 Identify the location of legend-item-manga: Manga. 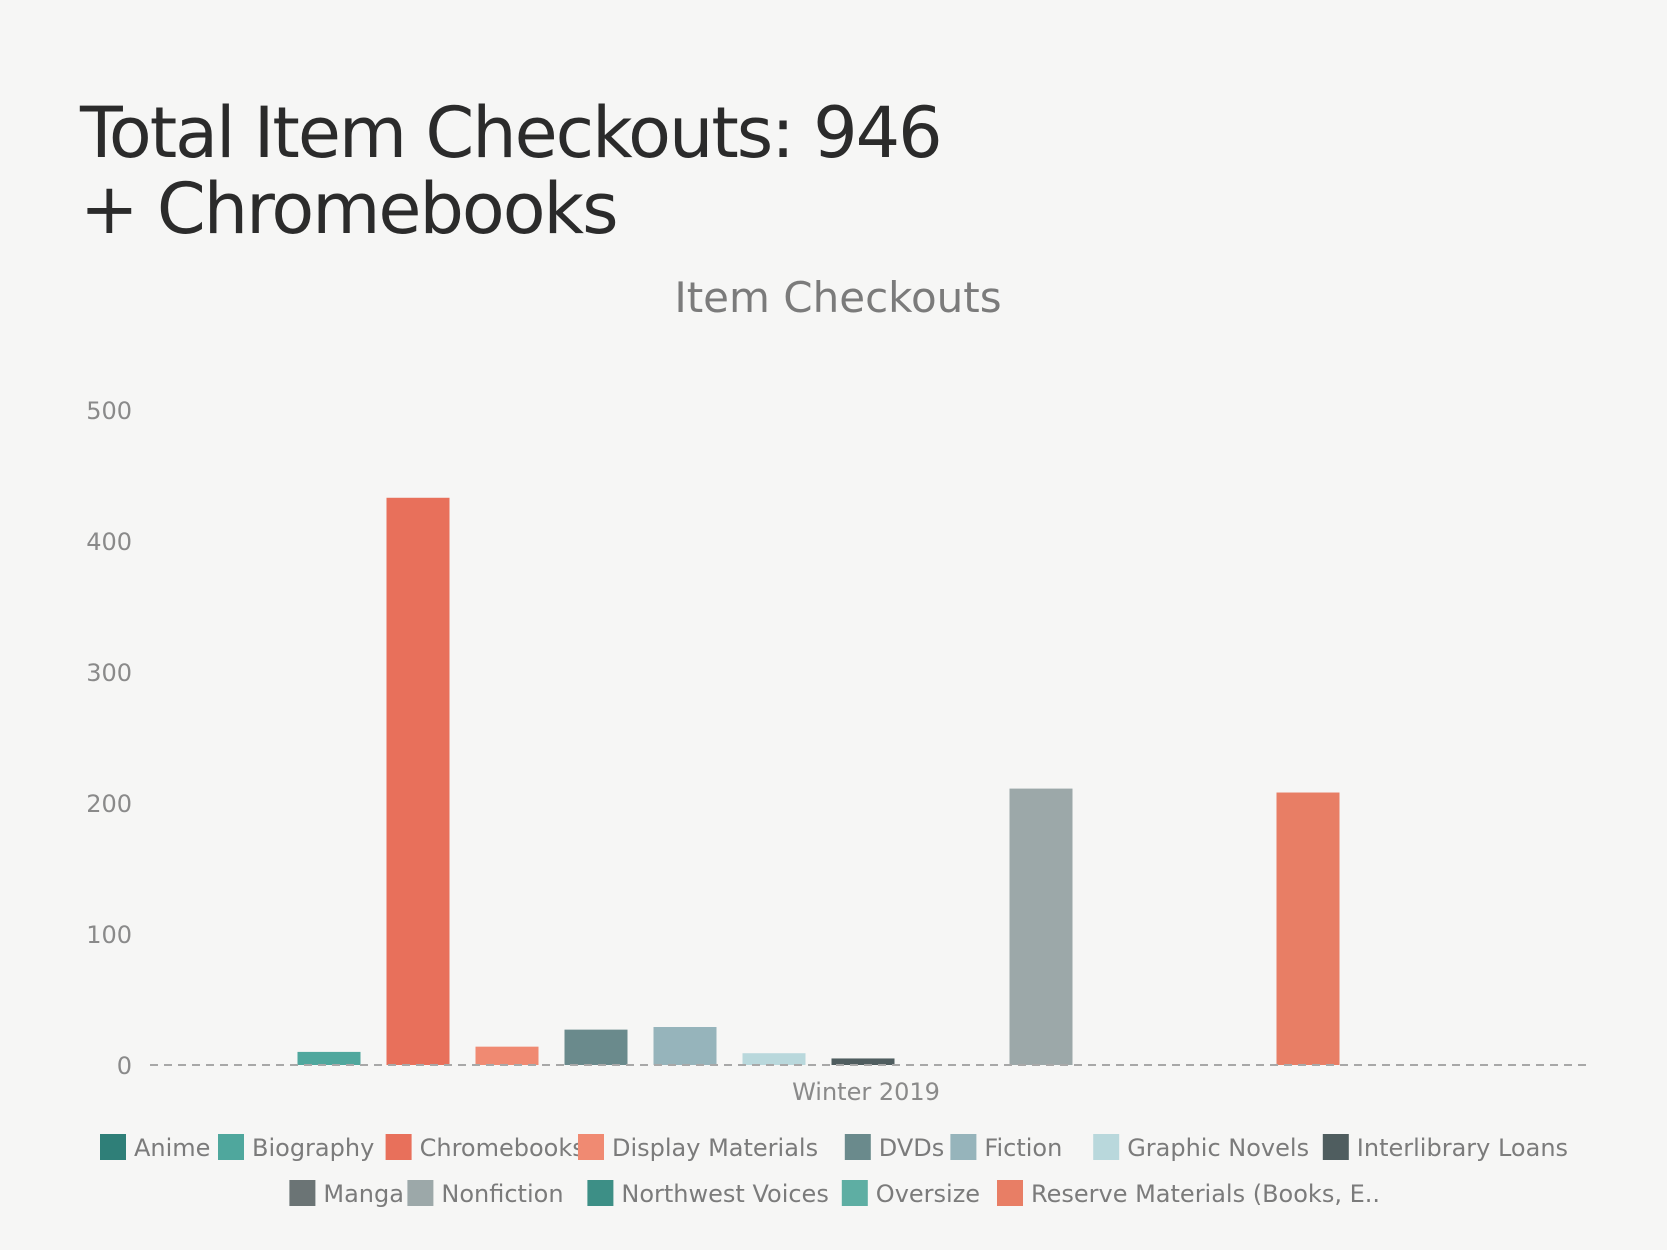
(346, 1194).